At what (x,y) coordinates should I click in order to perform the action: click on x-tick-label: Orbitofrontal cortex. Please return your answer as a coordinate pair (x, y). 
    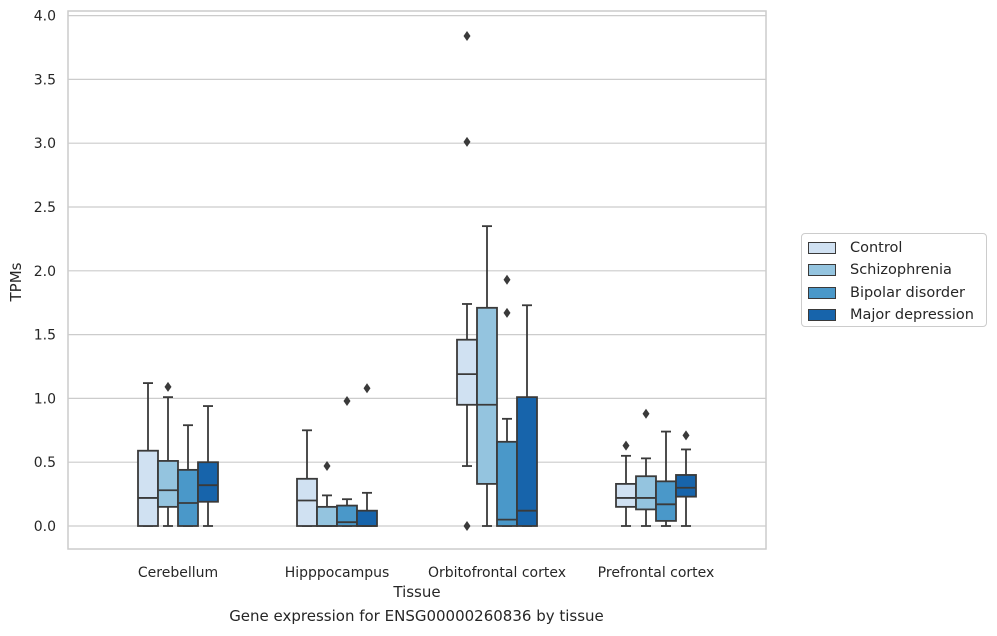
    Looking at the image, I should click on (497, 573).